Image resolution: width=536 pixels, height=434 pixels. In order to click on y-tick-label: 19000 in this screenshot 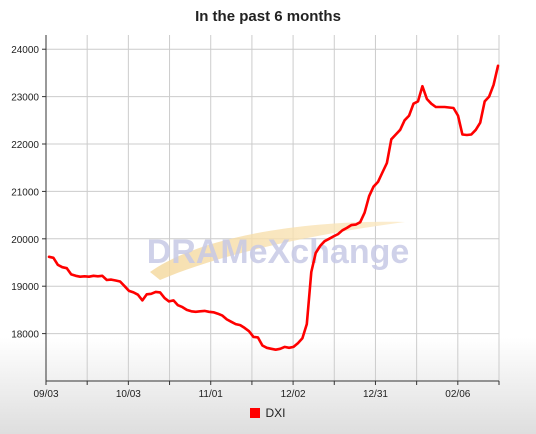, I will do `click(25, 287)`.